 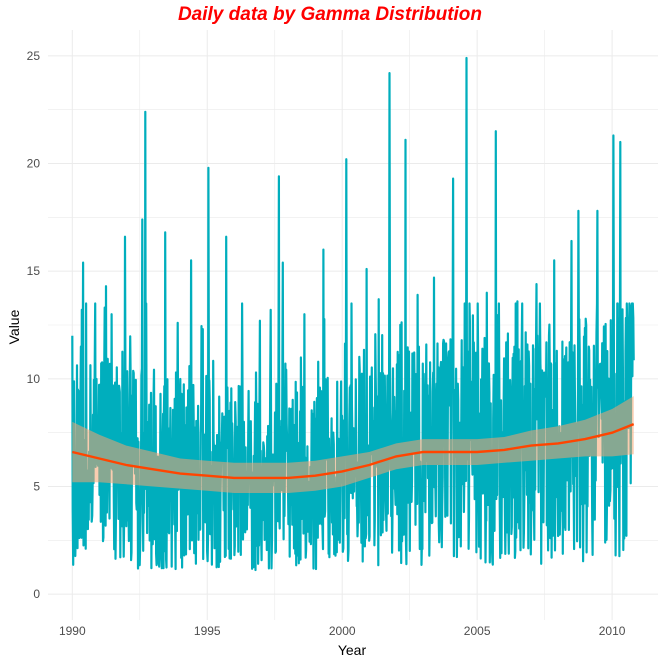 I want to click on x-tick-label: 2010, so click(x=612, y=631).